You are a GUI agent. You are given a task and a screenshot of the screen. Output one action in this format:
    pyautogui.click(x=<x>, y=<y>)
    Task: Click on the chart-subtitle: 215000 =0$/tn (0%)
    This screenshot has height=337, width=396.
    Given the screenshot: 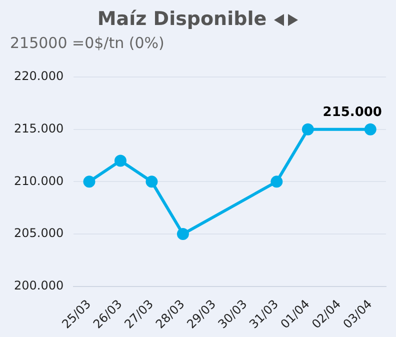 What is the action you would take?
    pyautogui.click(x=87, y=43)
    